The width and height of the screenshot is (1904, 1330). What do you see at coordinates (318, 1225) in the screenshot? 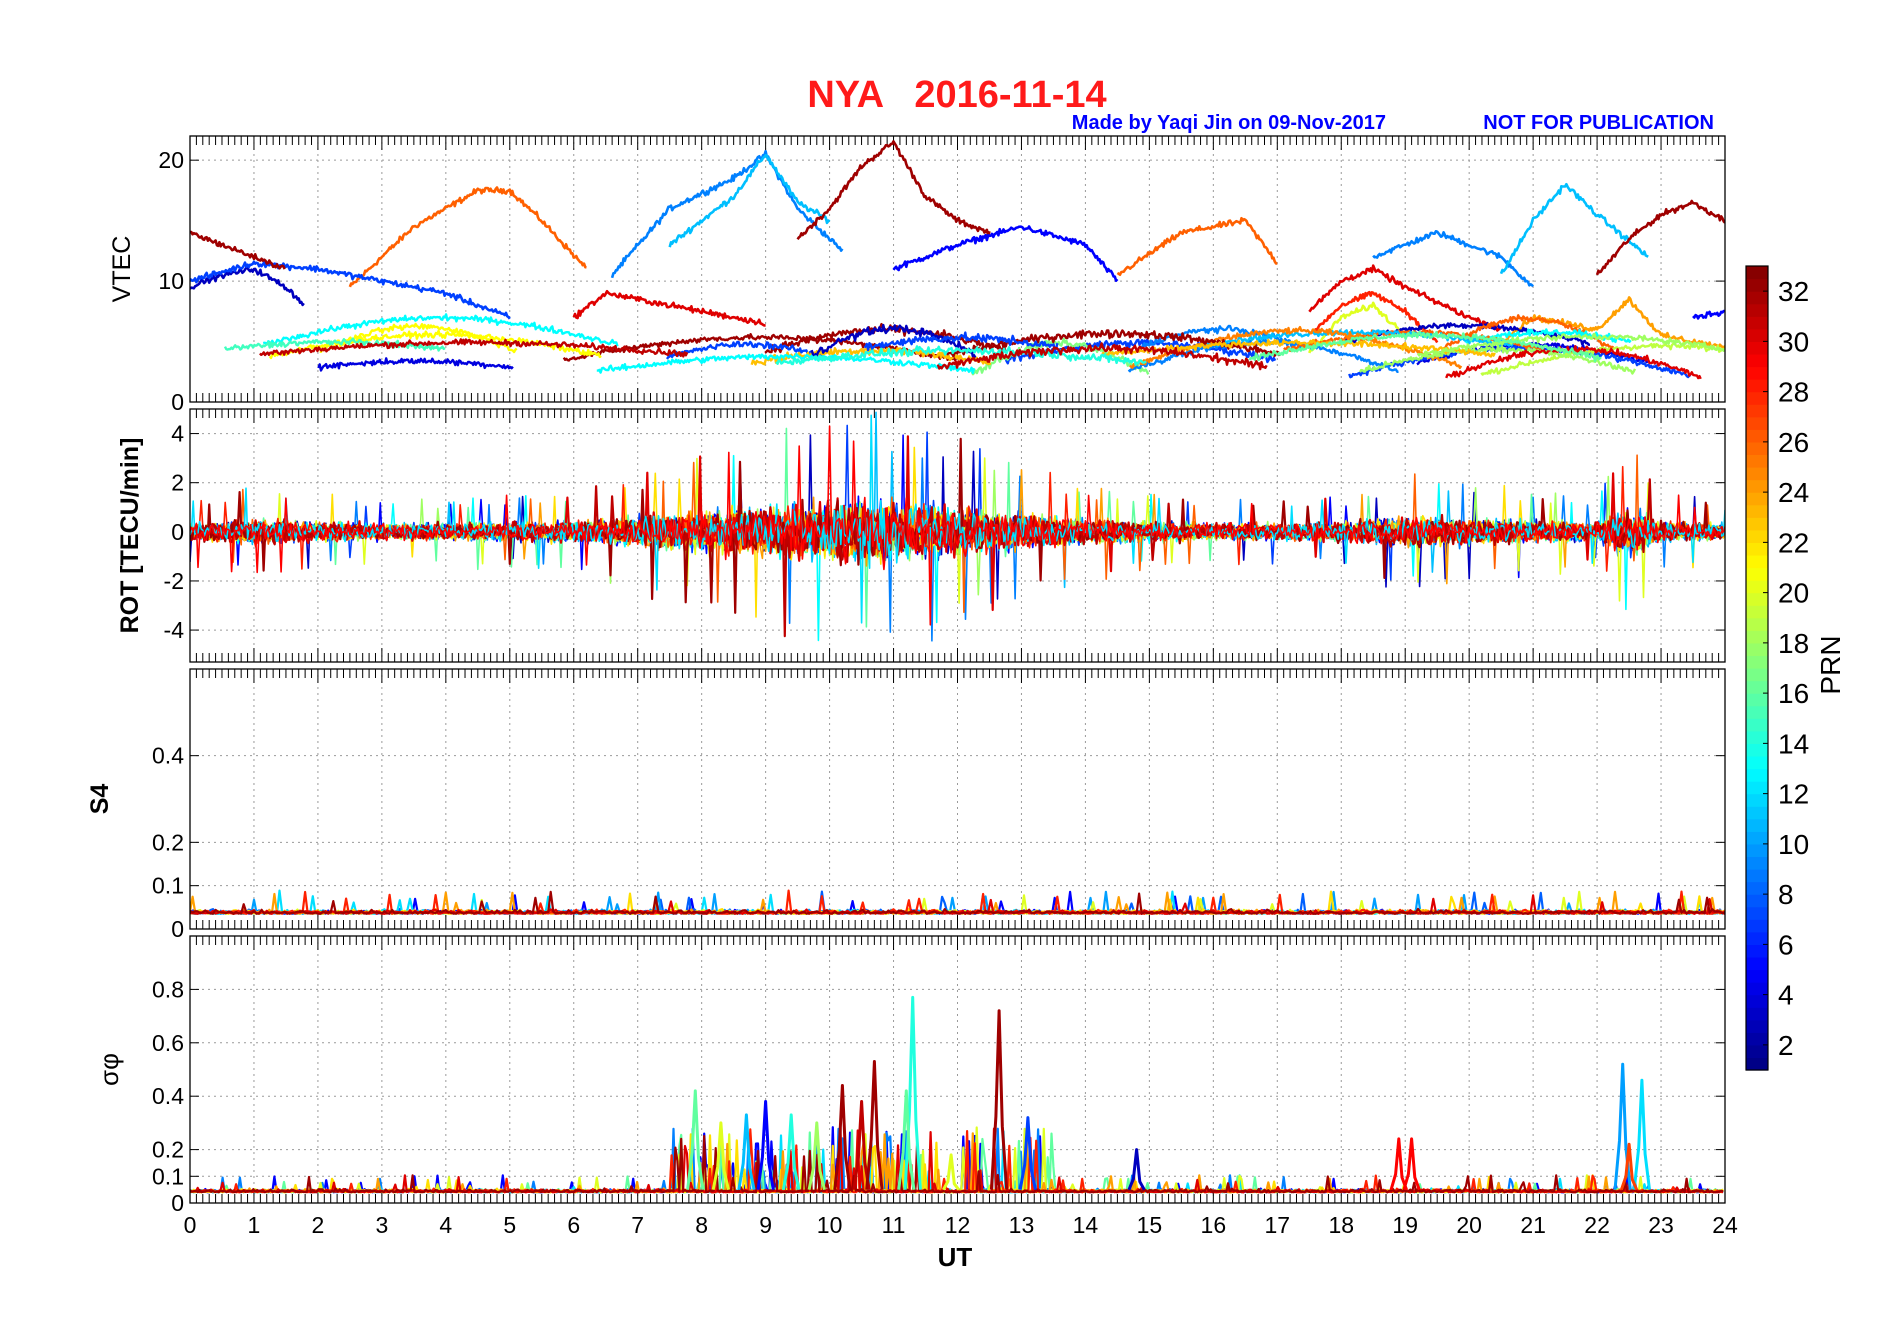
I see `x-tick-label: 2` at bounding box center [318, 1225].